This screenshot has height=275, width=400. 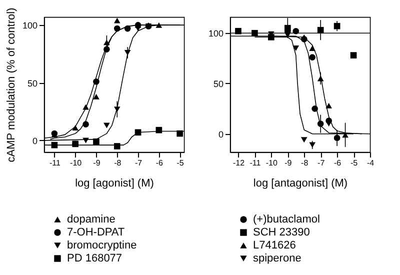 I want to click on legend-label: SCH 23390, so click(x=281, y=232).